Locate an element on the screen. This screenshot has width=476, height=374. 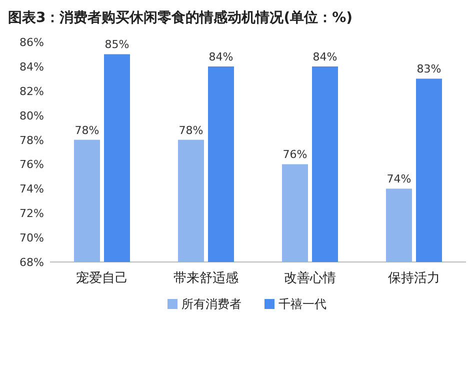
x-tick-label: 宠爱自己 is located at coordinates (102, 278).